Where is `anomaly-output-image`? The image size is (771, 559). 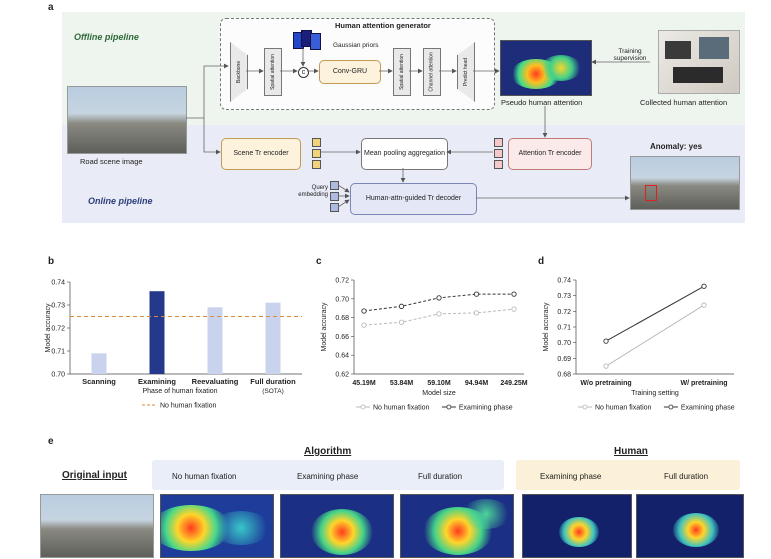
anomaly-output-image is located at coordinates (685, 183).